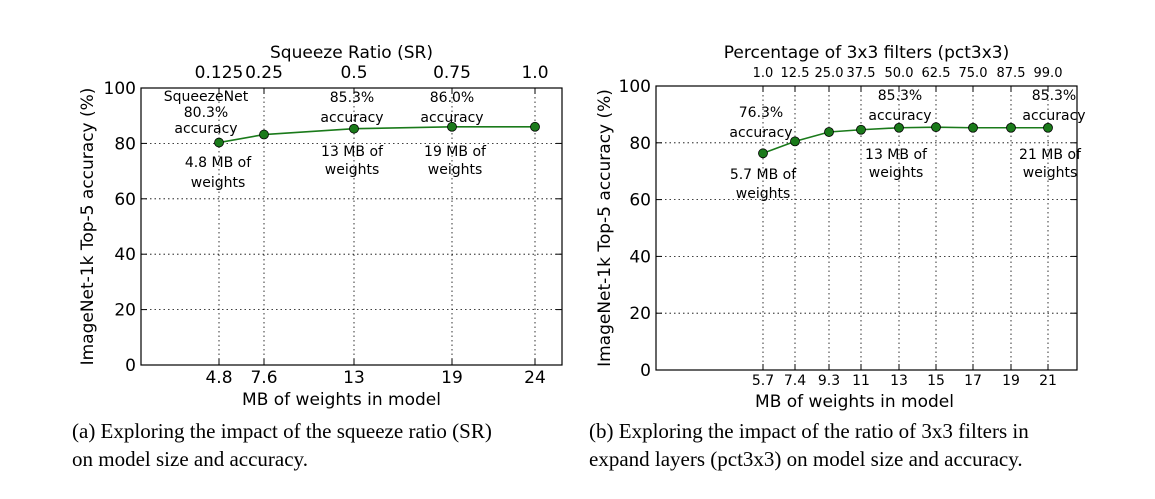  I want to click on chart2-top-tick-label: 12.5, so click(795, 73).